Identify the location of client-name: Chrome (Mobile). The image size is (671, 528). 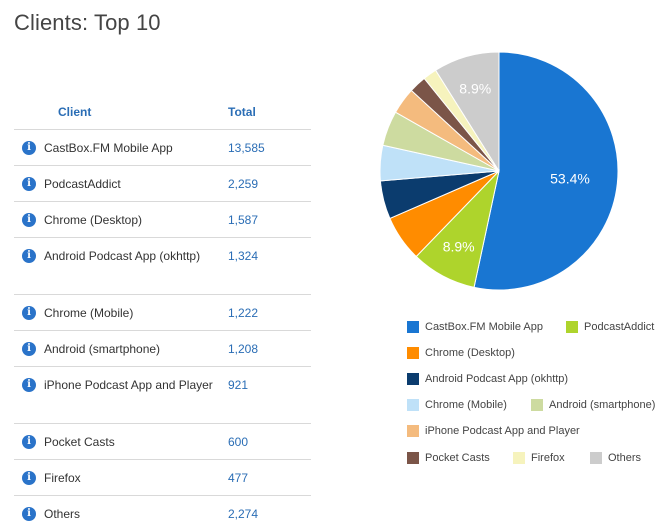
(89, 313).